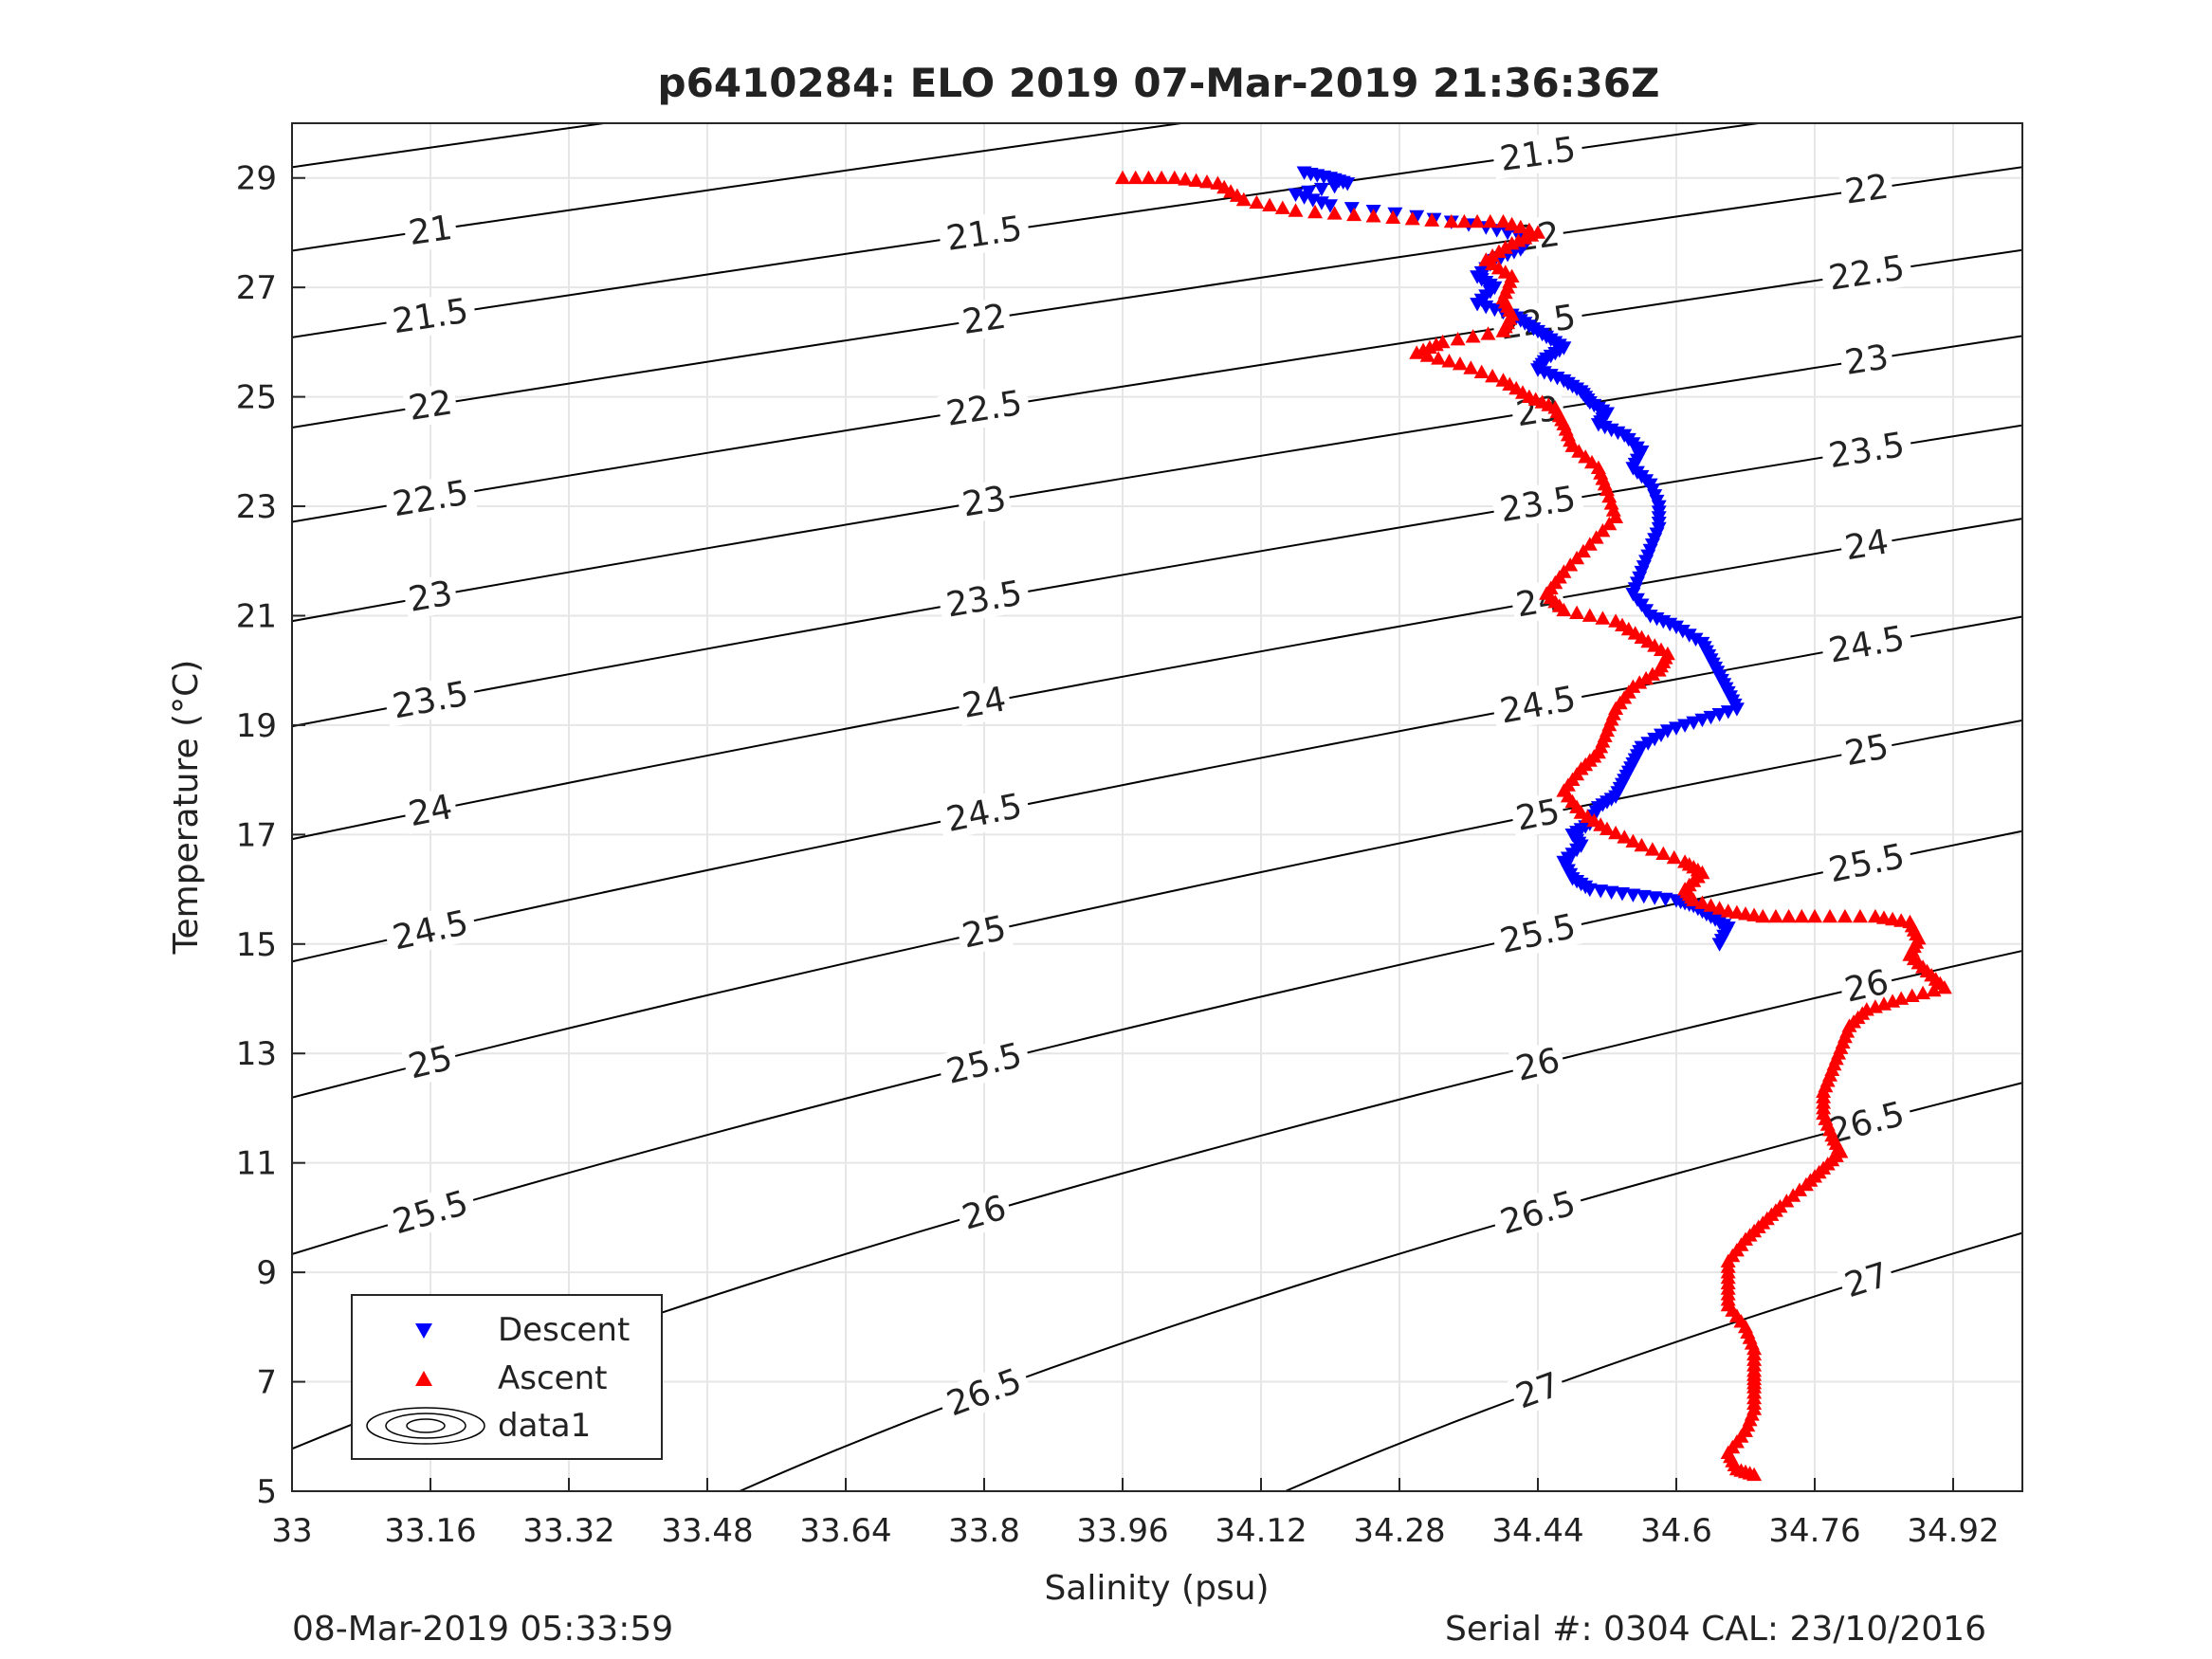 The image size is (2212, 1659). Describe the element at coordinates (256, 507) in the screenshot. I see `y-tick-label: 23` at that location.